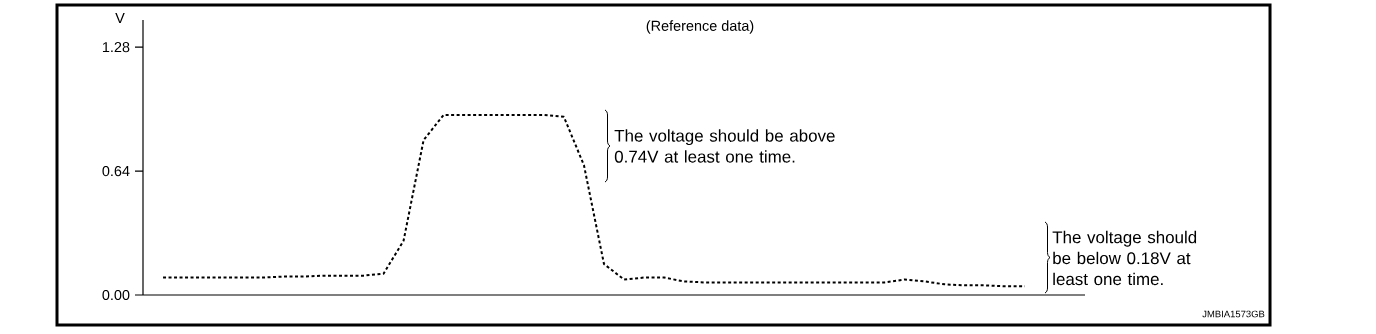 Image resolution: width=1376 pixels, height=334 pixels. What do you see at coordinates (724, 146) in the screenshot?
I see `annotation: The voltage should be above 0.74V at least one time.` at bounding box center [724, 146].